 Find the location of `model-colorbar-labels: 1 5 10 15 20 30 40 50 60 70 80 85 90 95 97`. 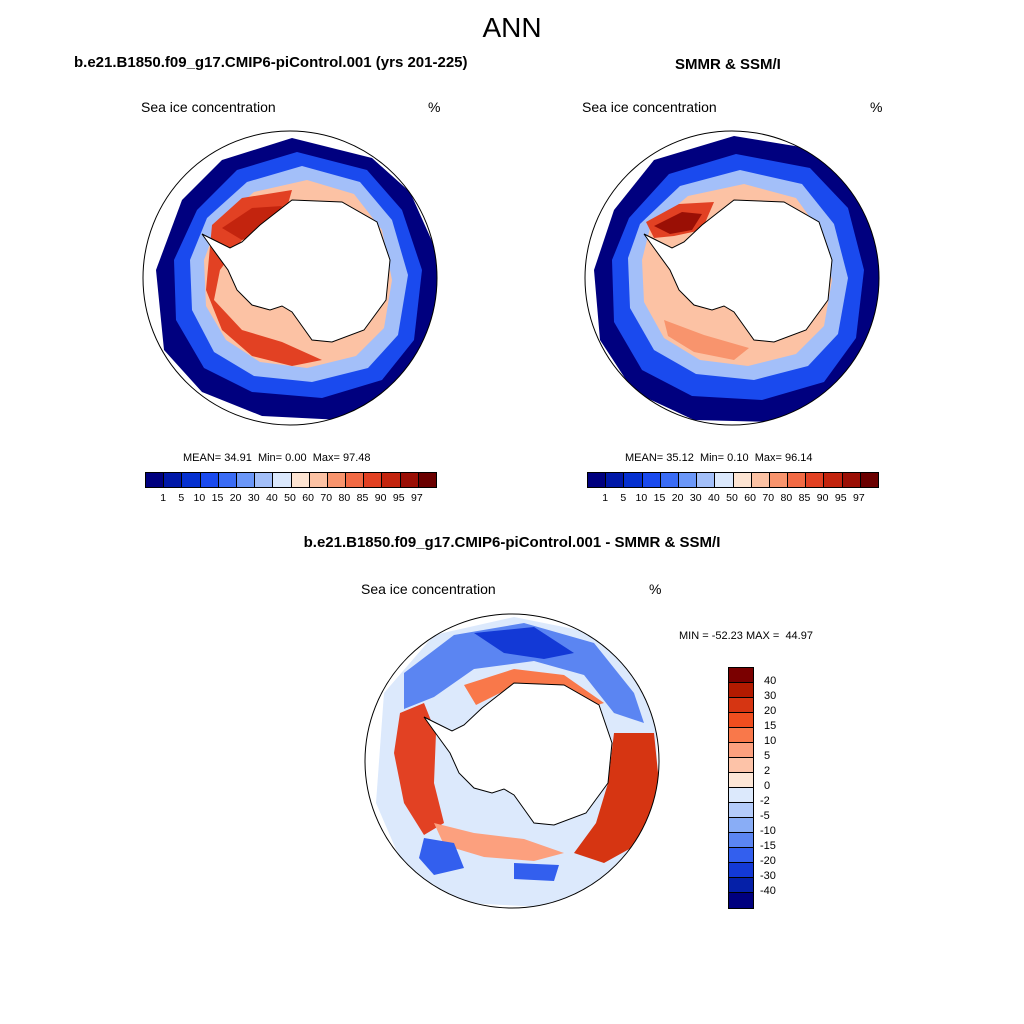

model-colorbar-labels: 1 5 10 15 20 30 40 50 60 70 80 85 90 95 97 is located at coordinates (290, 499).